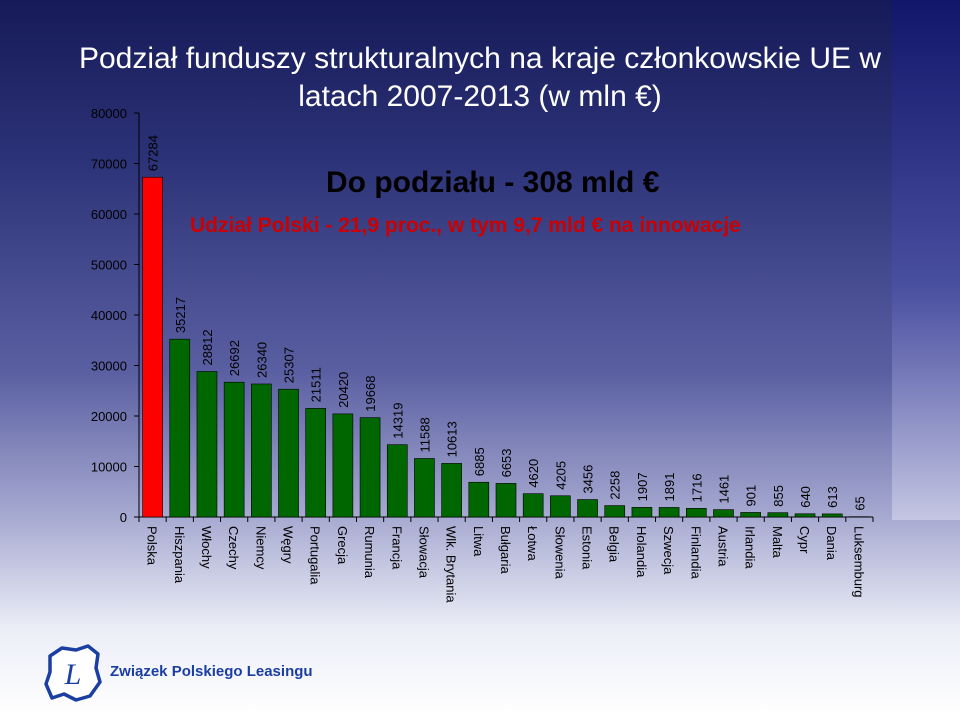  I want to click on bar-value-label: 67284, so click(153, 153).